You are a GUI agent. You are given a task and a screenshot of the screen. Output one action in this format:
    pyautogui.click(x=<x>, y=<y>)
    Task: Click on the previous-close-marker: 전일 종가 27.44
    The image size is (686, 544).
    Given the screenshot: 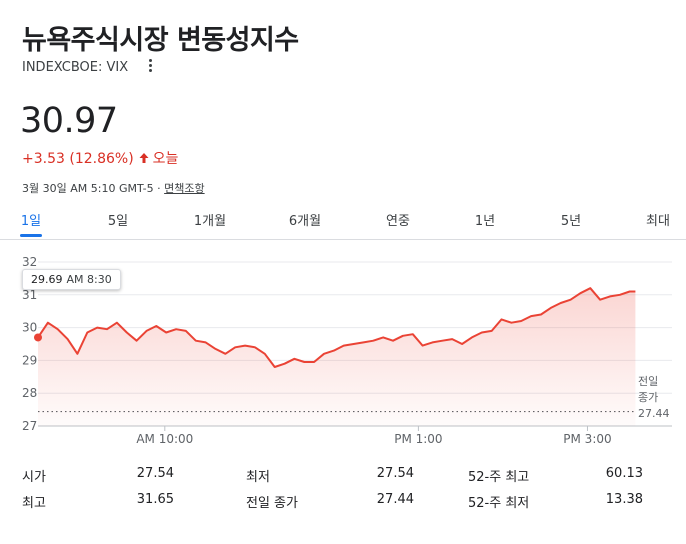 What is the action you would take?
    pyautogui.click(x=654, y=398)
    